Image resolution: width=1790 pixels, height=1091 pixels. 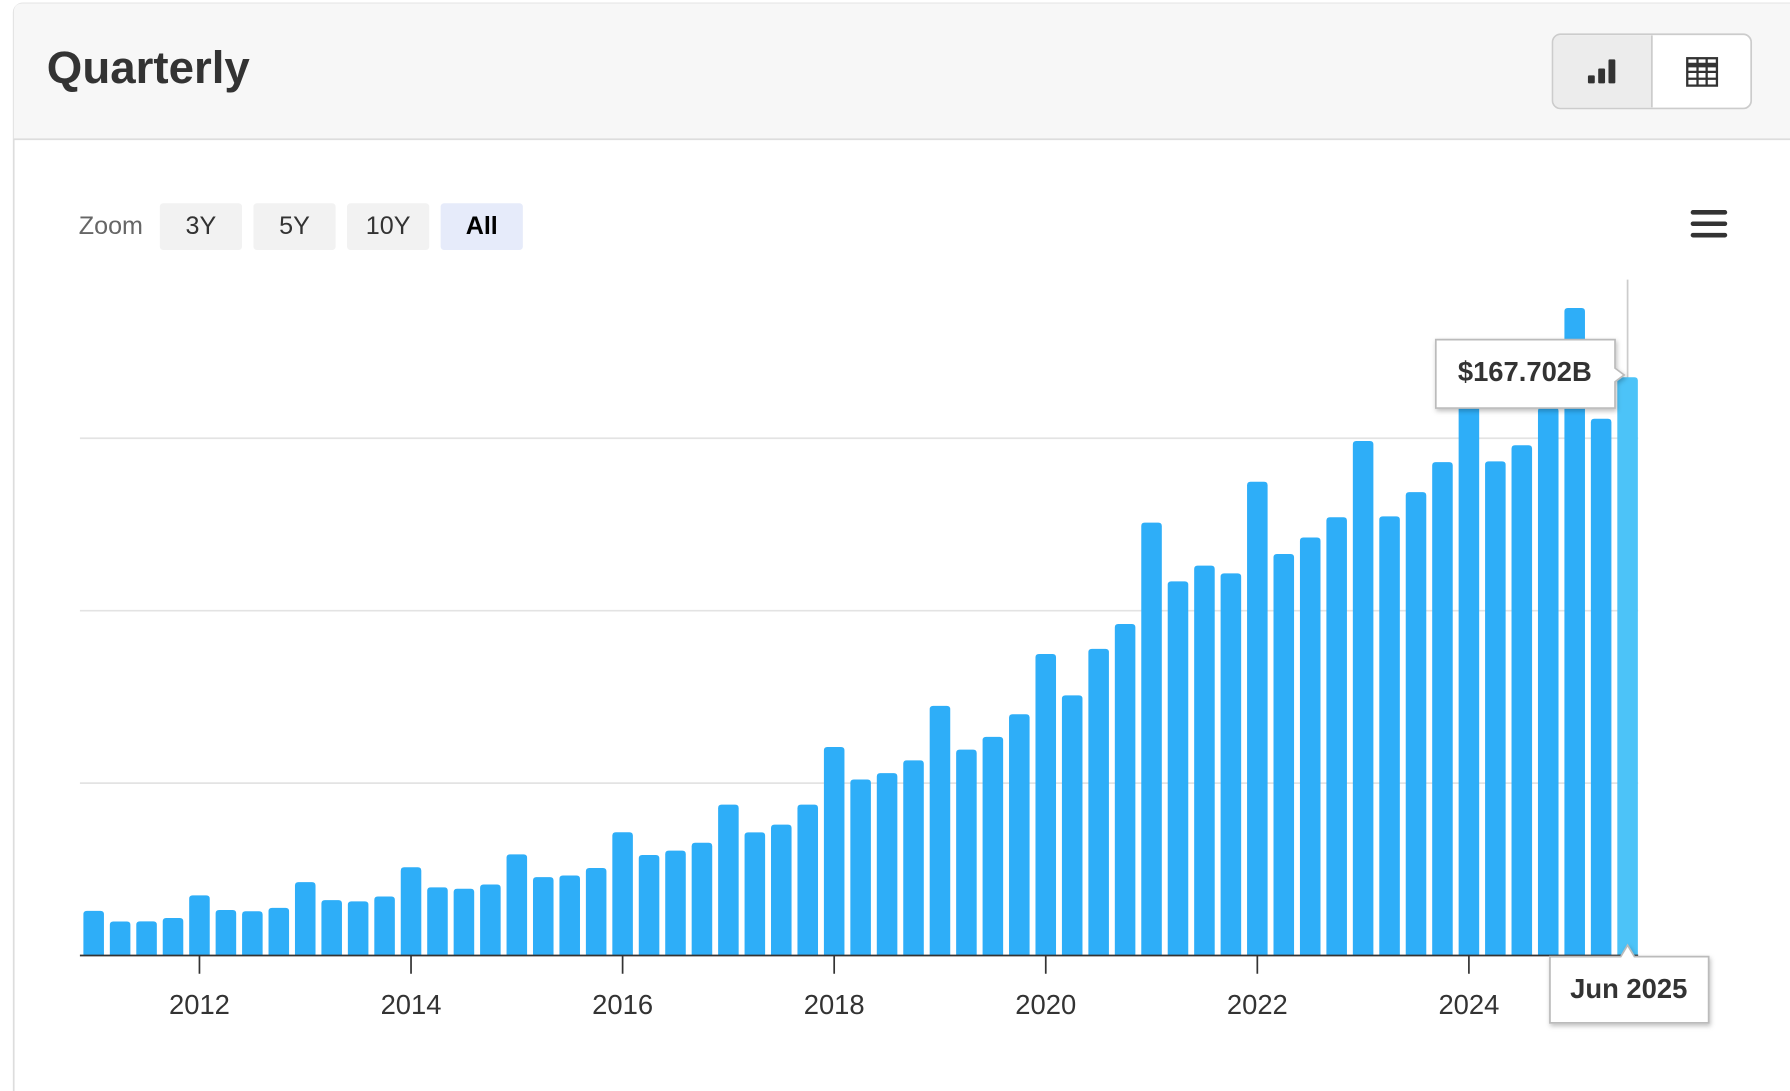 What do you see at coordinates (1702, 72) in the screenshot?
I see `table-icon` at bounding box center [1702, 72].